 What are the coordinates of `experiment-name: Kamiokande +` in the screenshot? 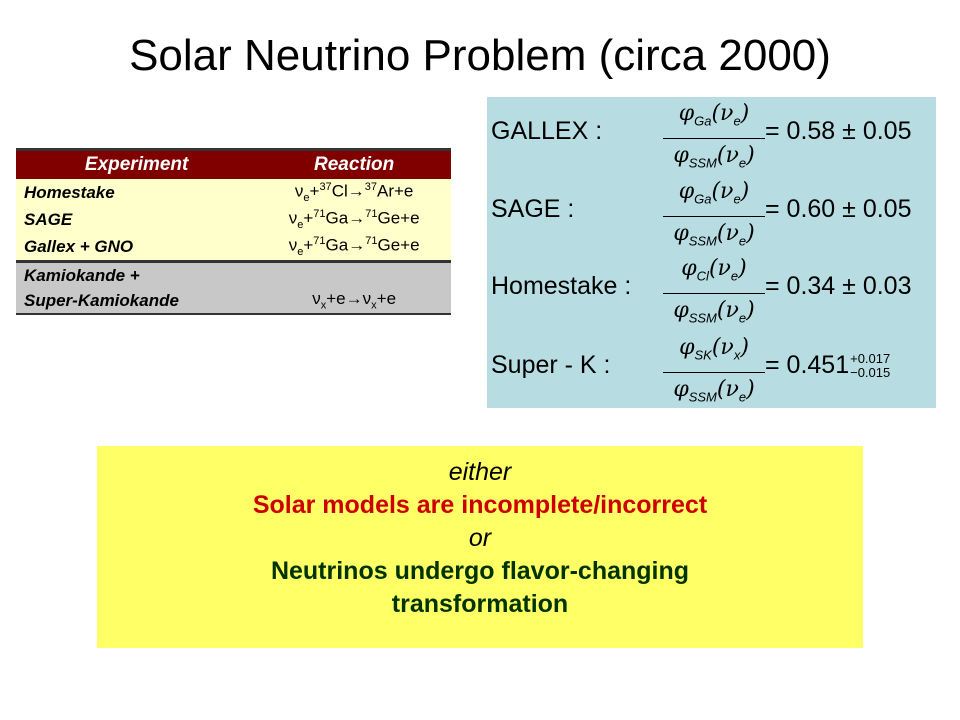 It's located at (137, 274).